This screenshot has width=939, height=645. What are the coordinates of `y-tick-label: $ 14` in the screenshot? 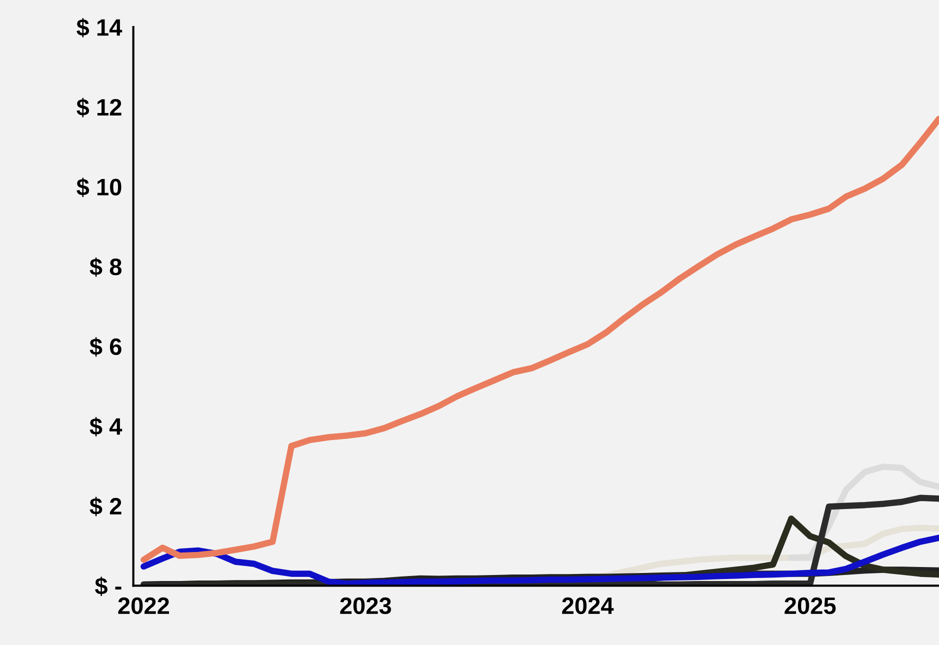 It's located at (99, 28).